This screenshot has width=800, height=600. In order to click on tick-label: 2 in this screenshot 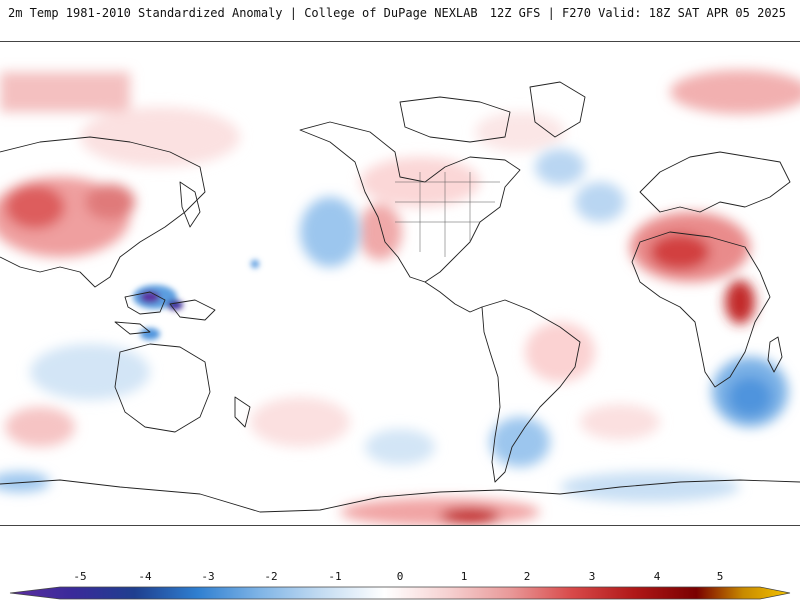, I will do `click(527, 576)`.